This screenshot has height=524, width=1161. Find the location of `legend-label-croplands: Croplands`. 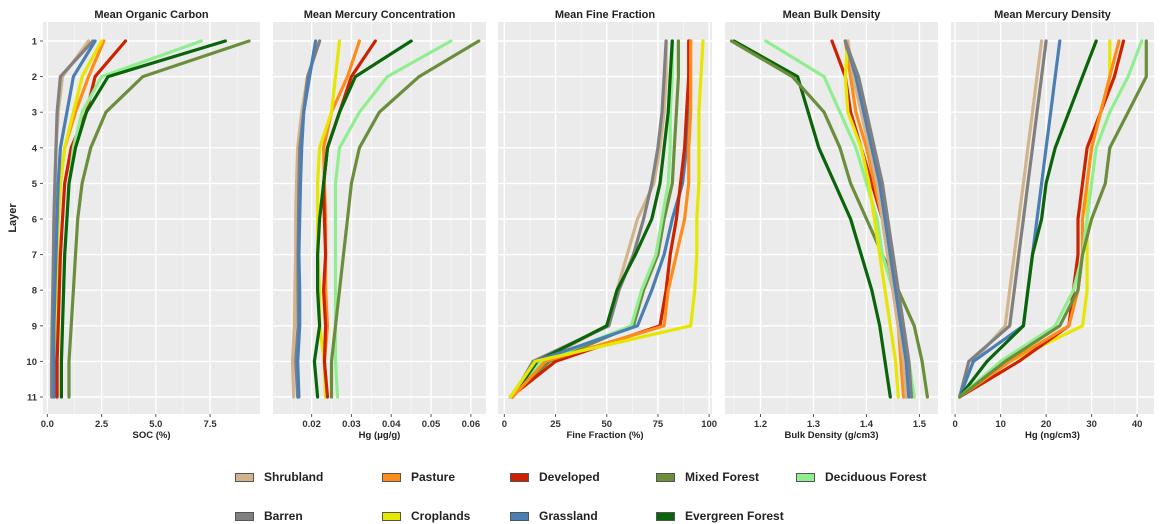

legend-label-croplands: Croplands is located at coordinates (441, 516).